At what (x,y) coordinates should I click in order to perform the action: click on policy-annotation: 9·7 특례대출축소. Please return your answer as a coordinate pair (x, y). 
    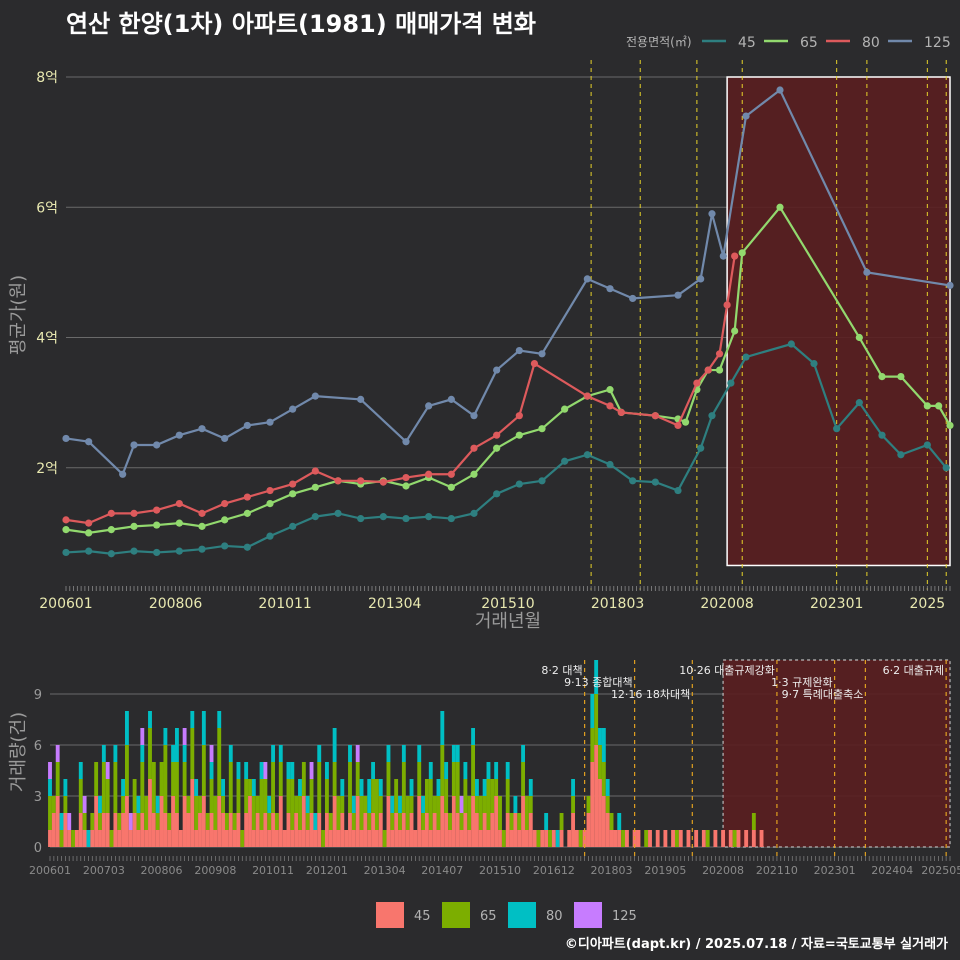
    Looking at the image, I should click on (823, 694).